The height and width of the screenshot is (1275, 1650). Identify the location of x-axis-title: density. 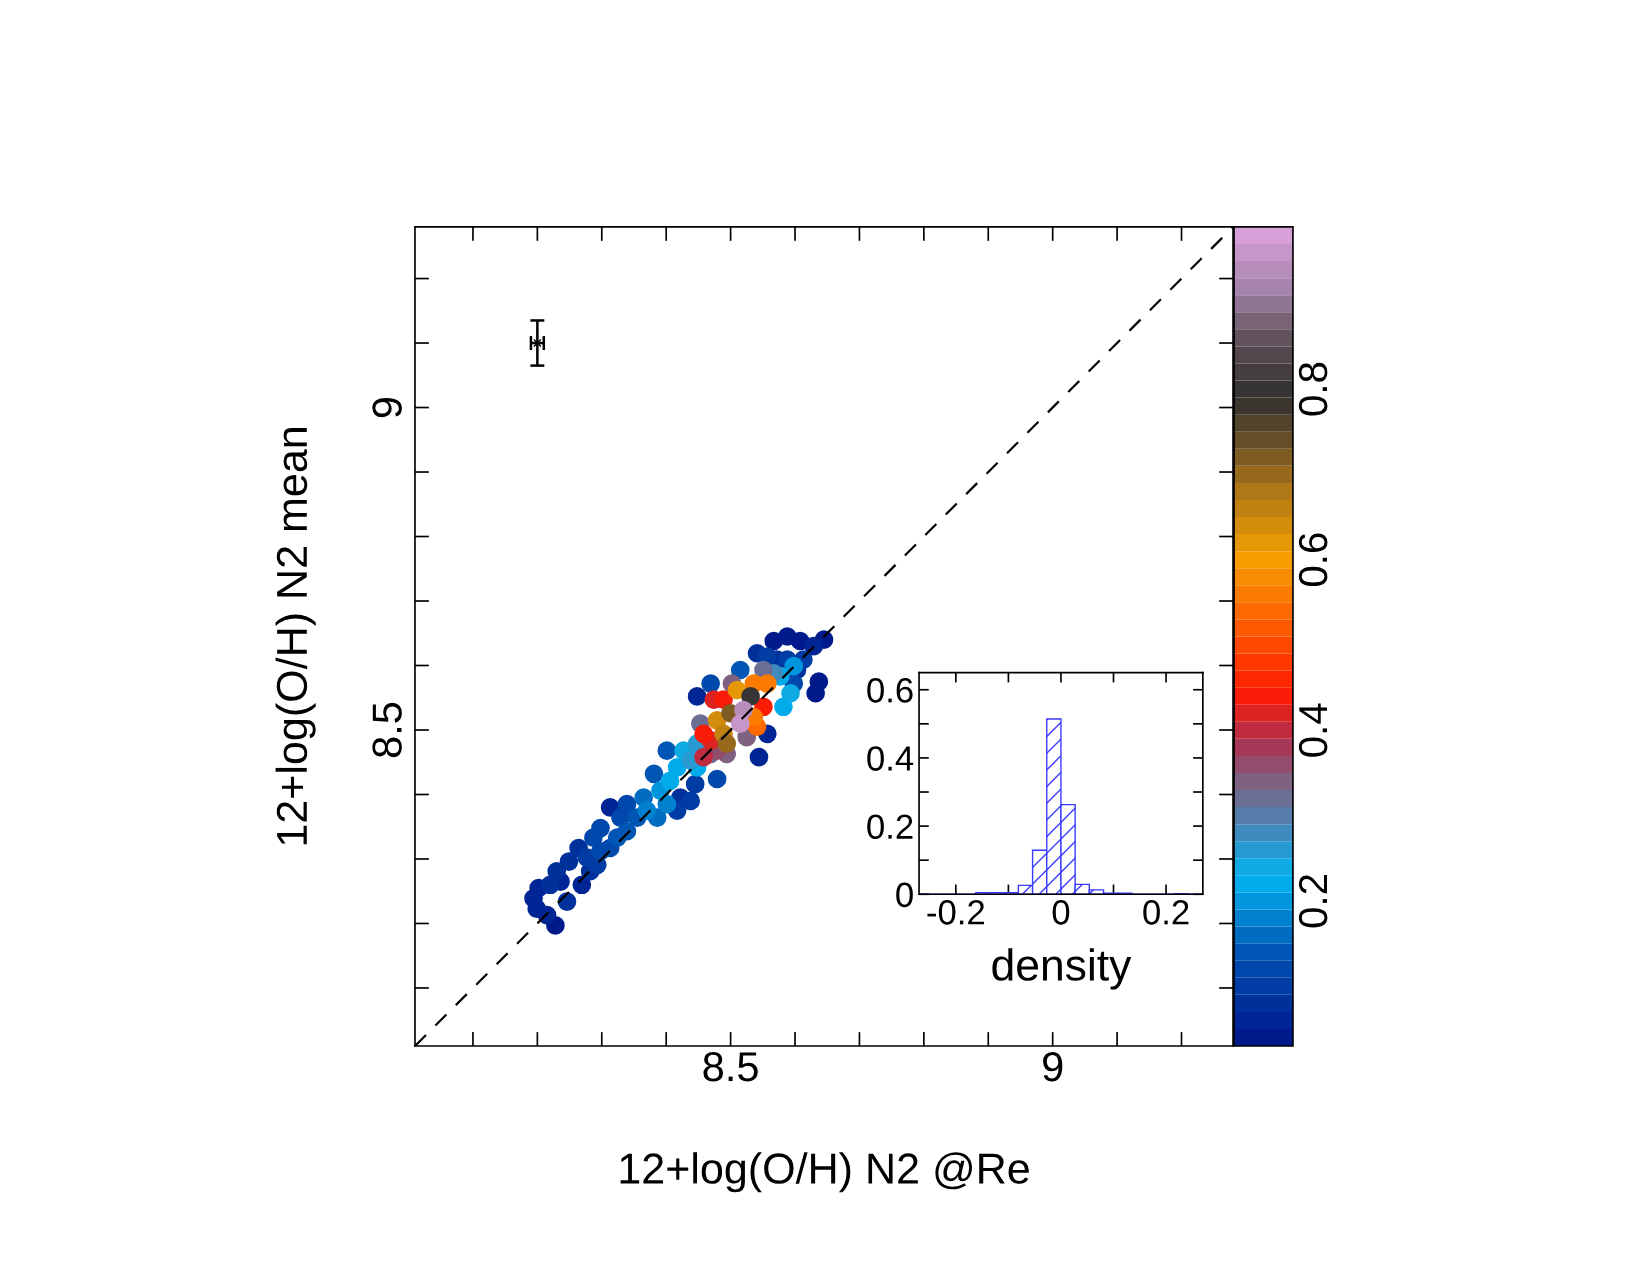
(1062, 969).